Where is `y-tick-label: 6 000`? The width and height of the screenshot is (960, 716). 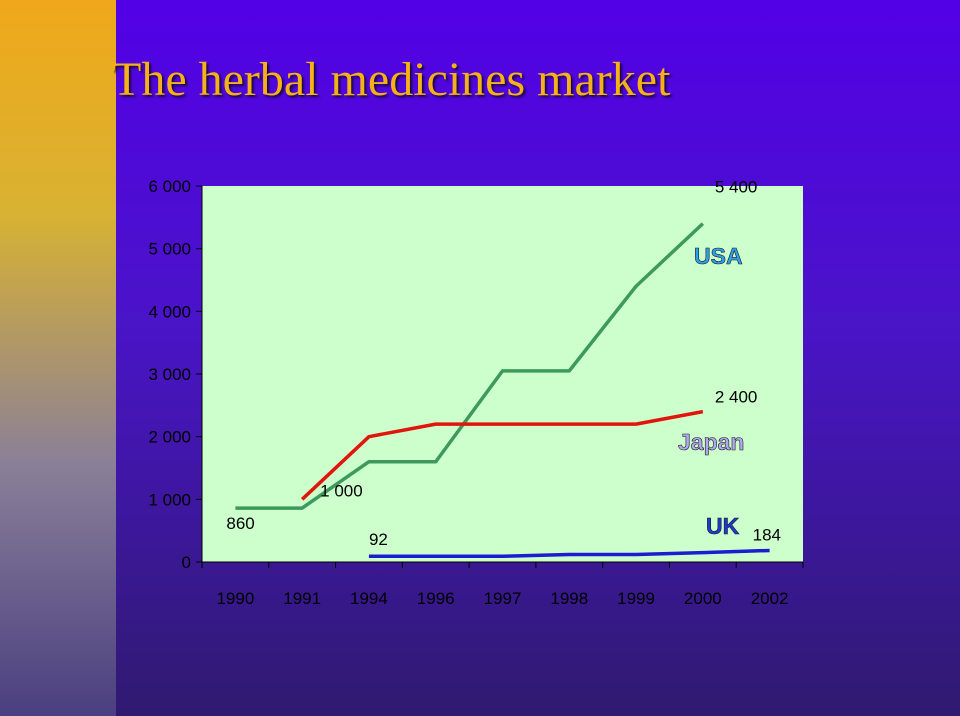 y-tick-label: 6 000 is located at coordinates (169, 186).